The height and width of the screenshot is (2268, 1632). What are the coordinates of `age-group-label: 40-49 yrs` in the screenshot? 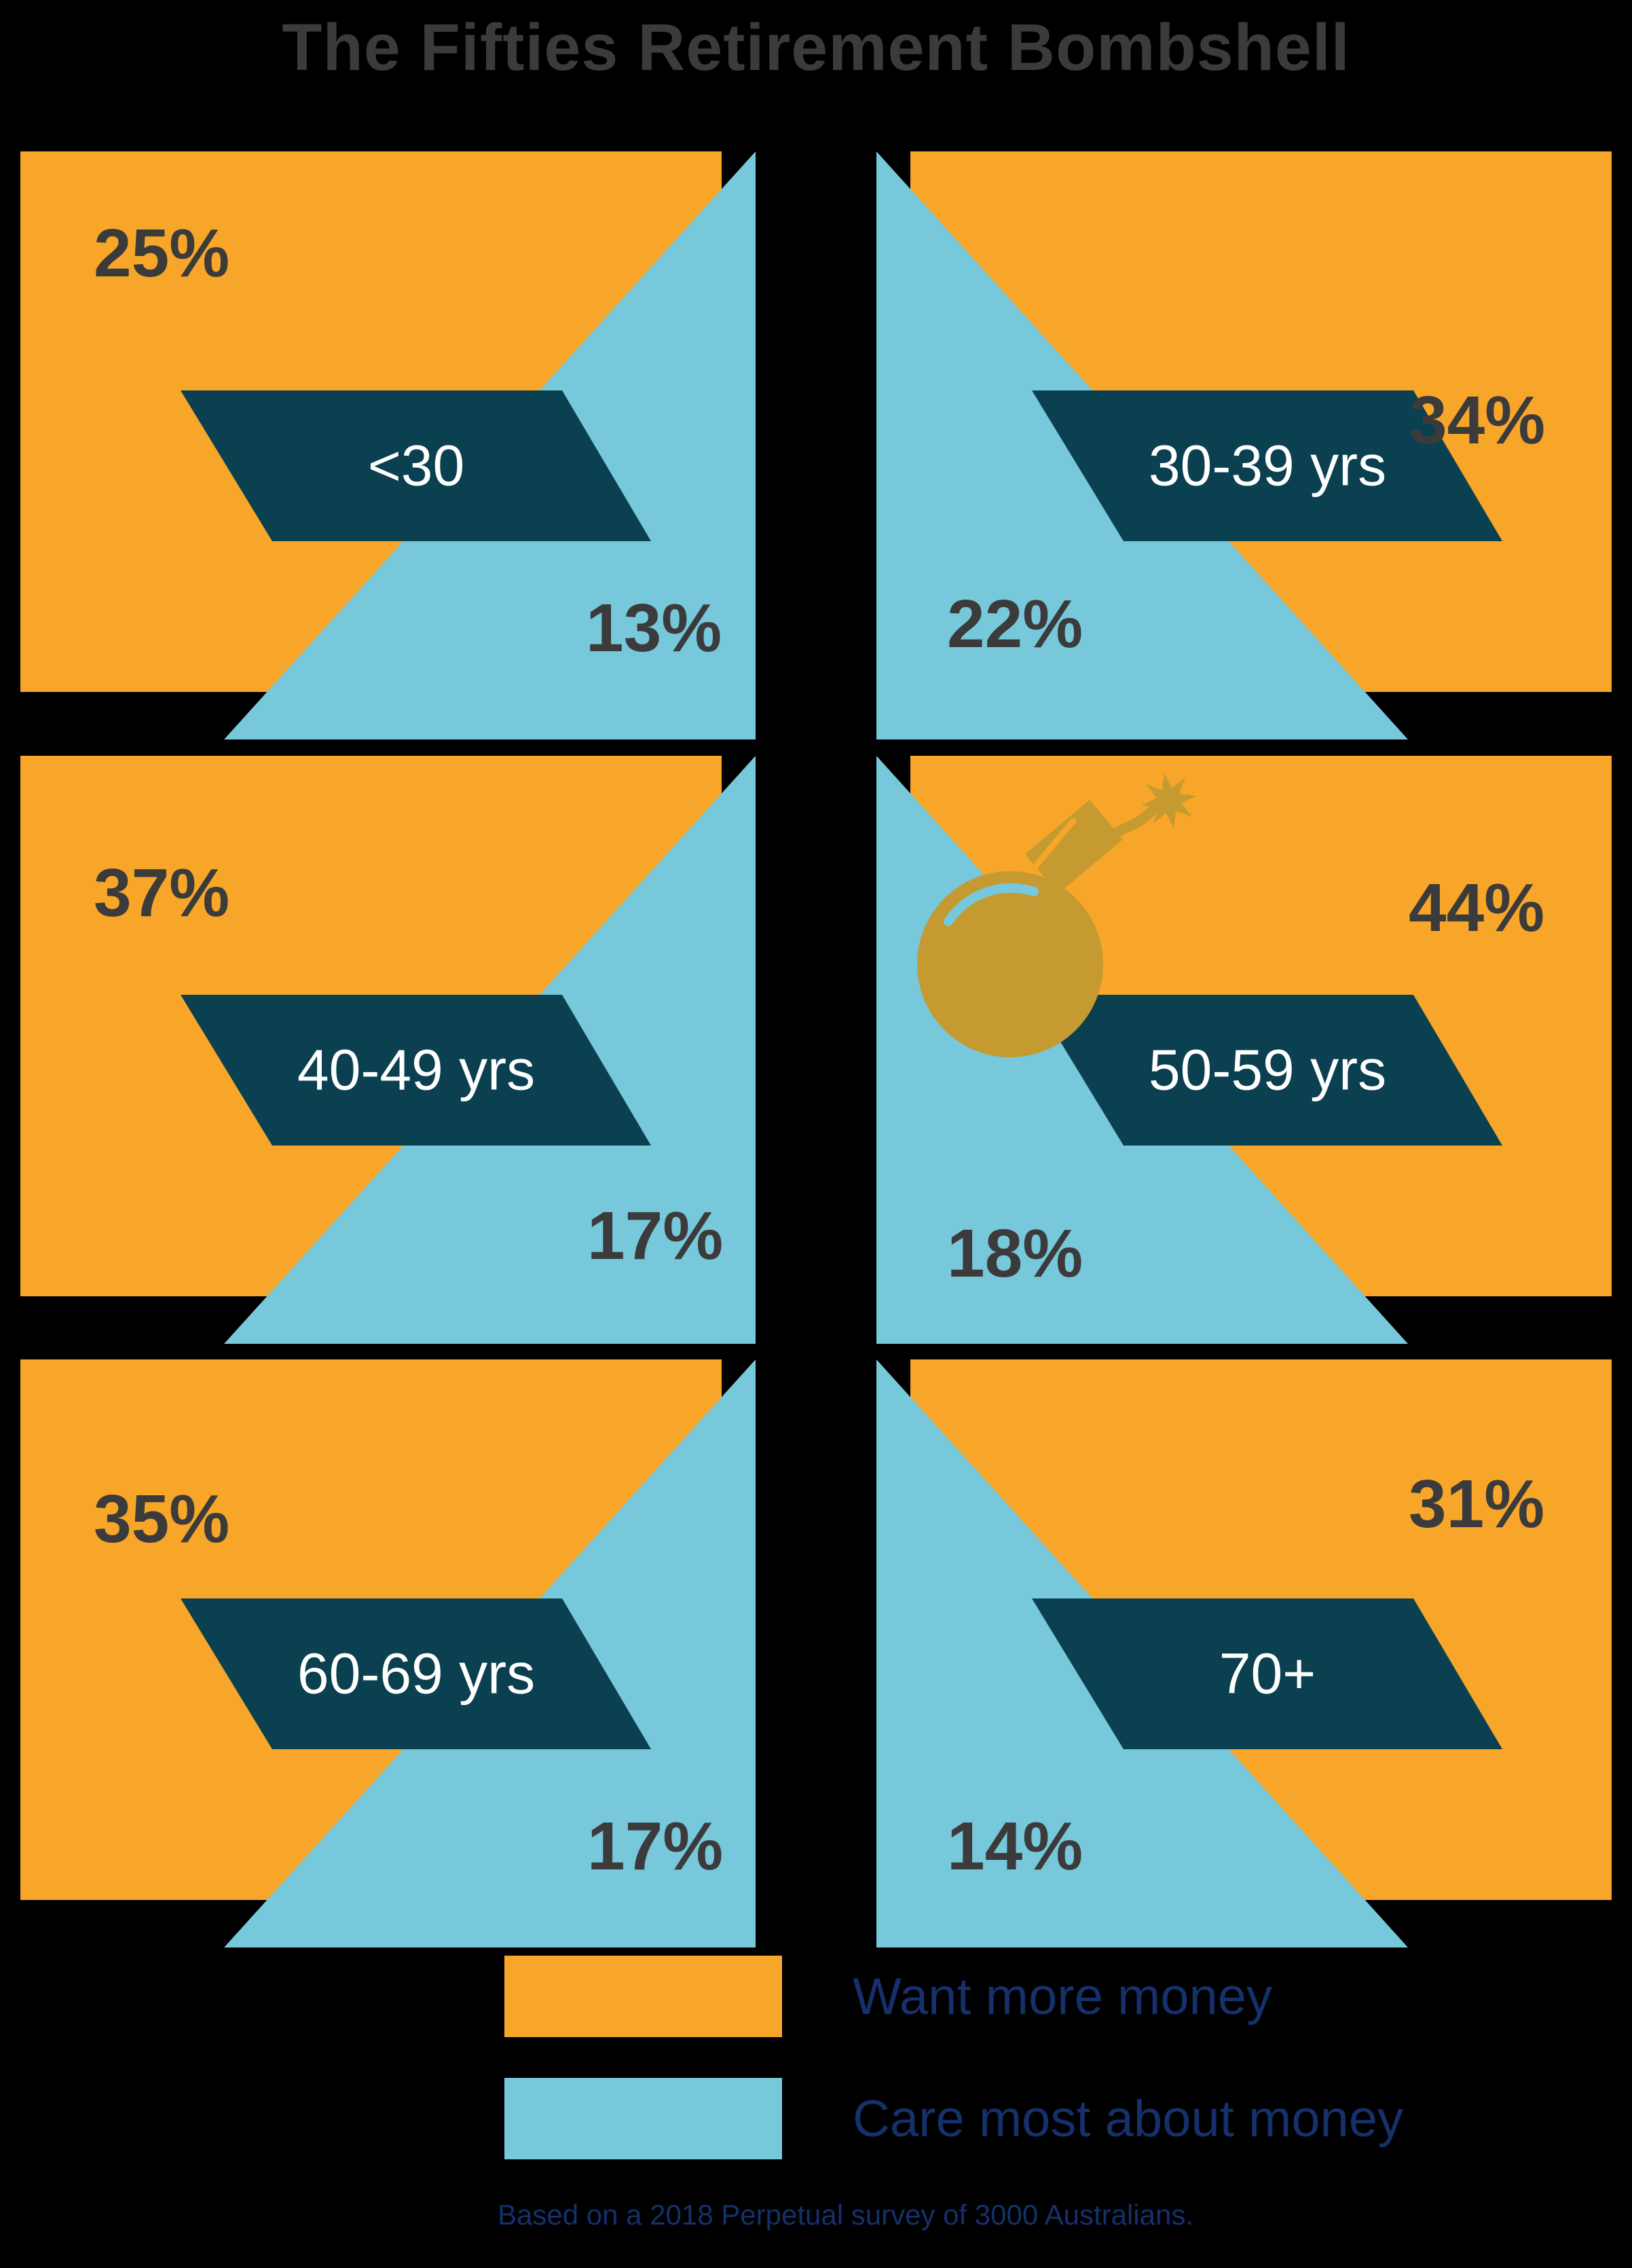 It's located at (416, 1070).